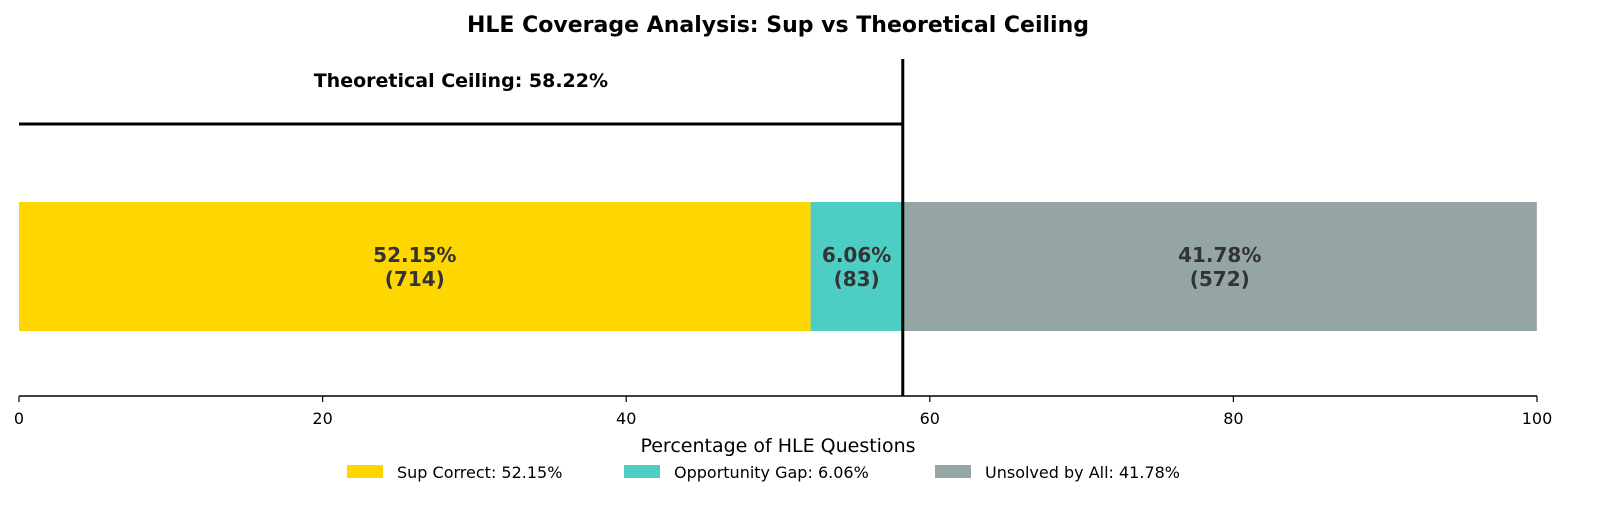  What do you see at coordinates (1537, 418) in the screenshot?
I see `x-tick-label: 100` at bounding box center [1537, 418].